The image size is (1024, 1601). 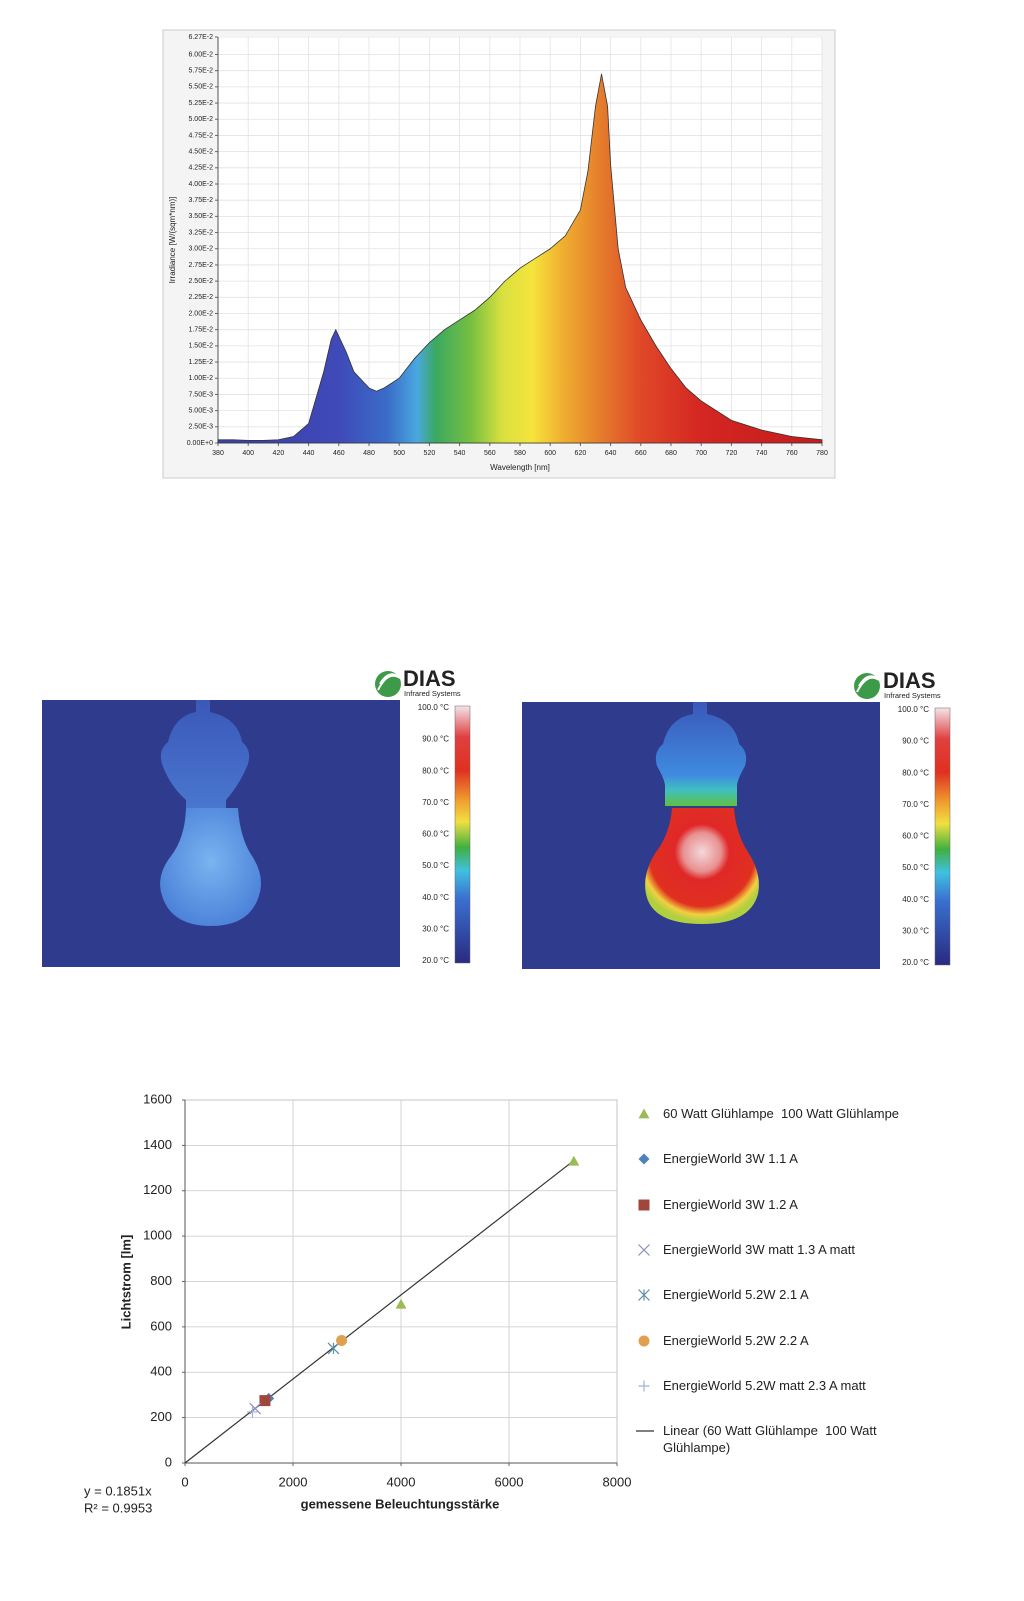 I want to click on scale-label: 70.0 °C, so click(x=915, y=804).